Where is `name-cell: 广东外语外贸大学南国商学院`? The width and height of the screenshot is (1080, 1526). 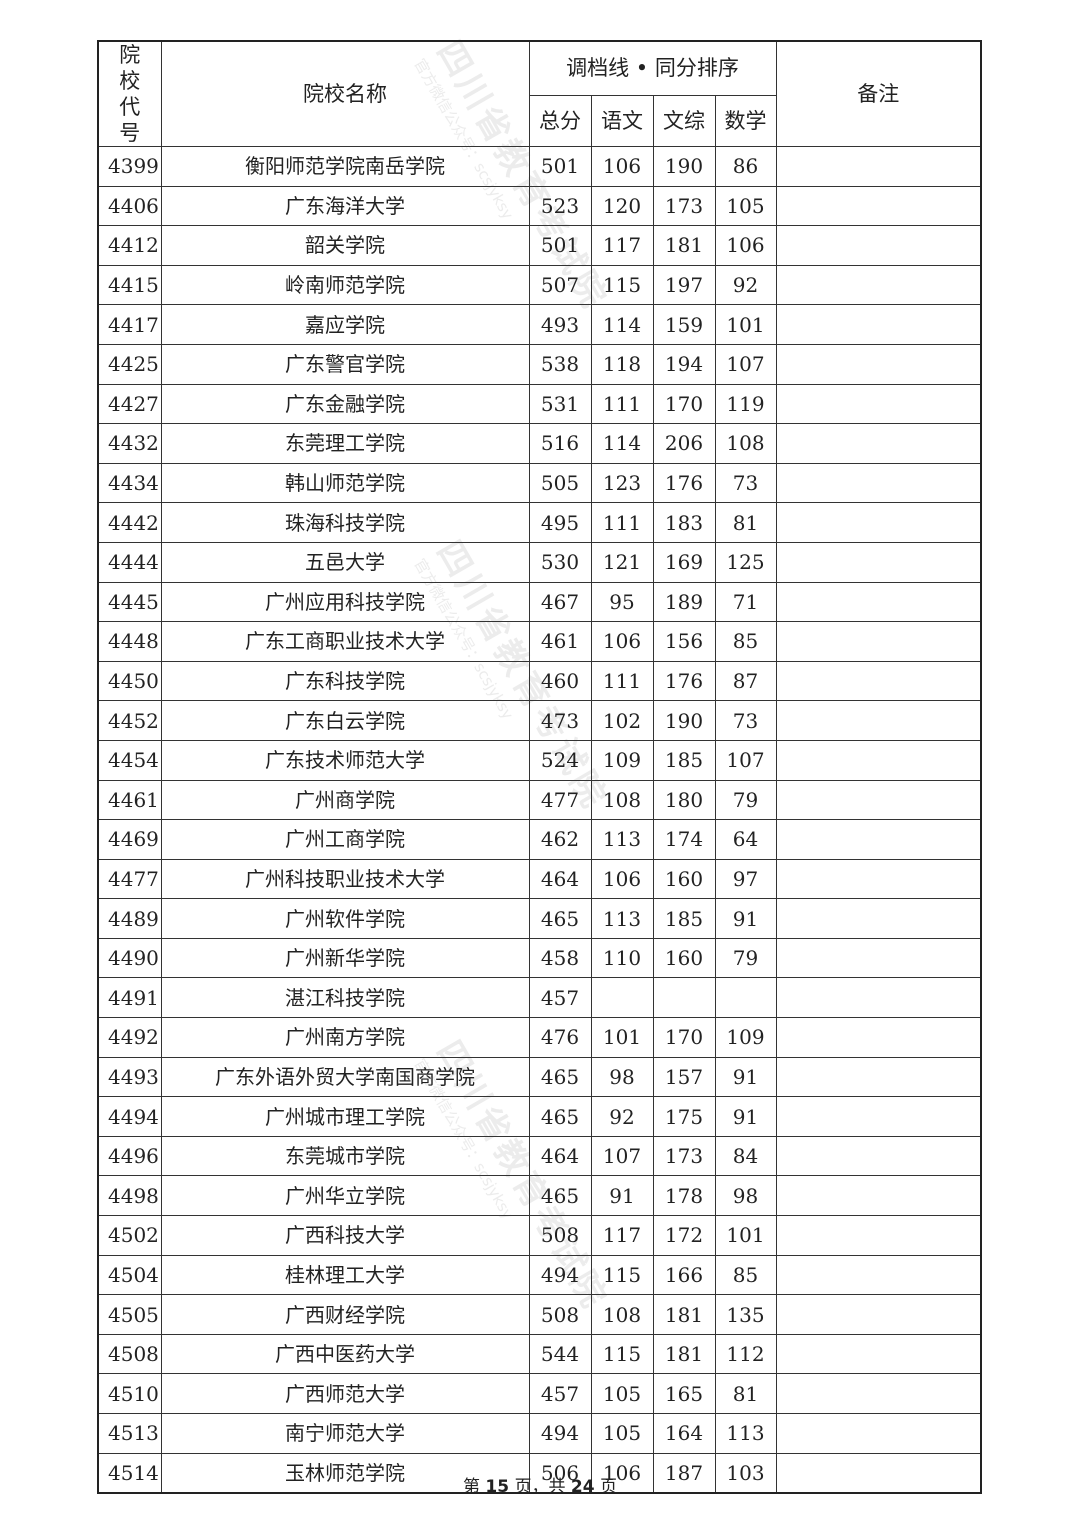
name-cell: 广东外语外贸大学南国商学院 is located at coordinates (345, 1077).